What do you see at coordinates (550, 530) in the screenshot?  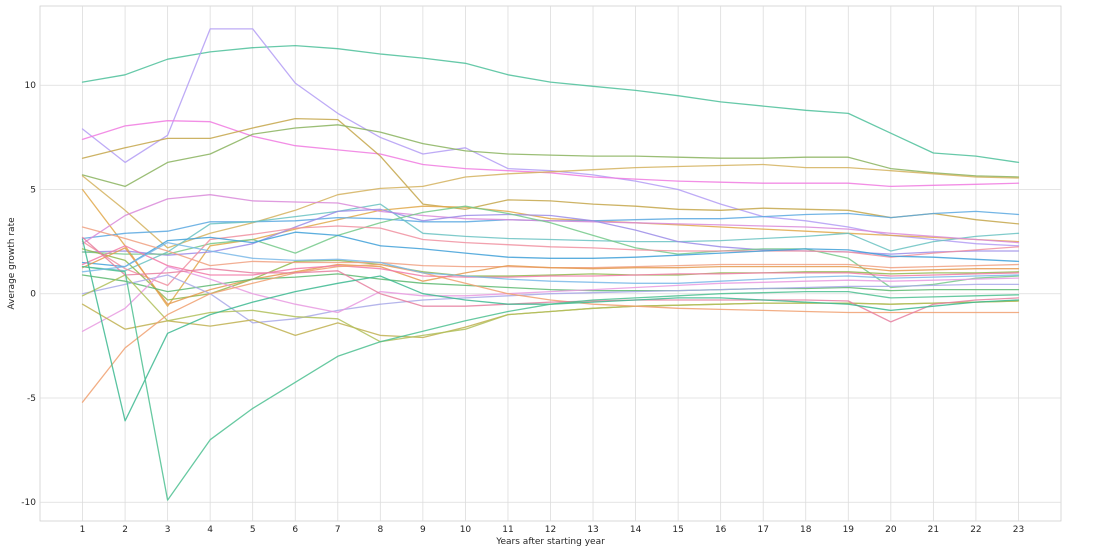 I see `x-tick-label: 12` at bounding box center [550, 530].